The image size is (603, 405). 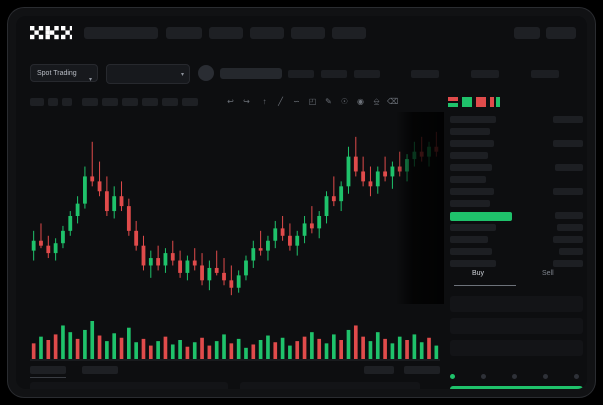 I want to click on orders-tab-bar, so click(x=235, y=371).